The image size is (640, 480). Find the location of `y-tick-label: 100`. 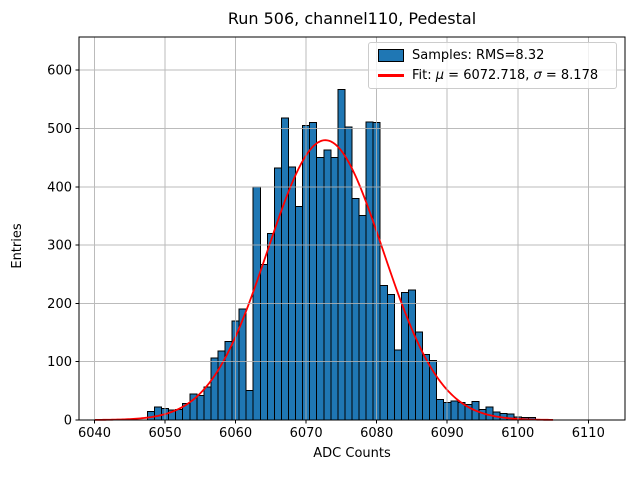

y-tick-label: 100 is located at coordinates (59, 362).